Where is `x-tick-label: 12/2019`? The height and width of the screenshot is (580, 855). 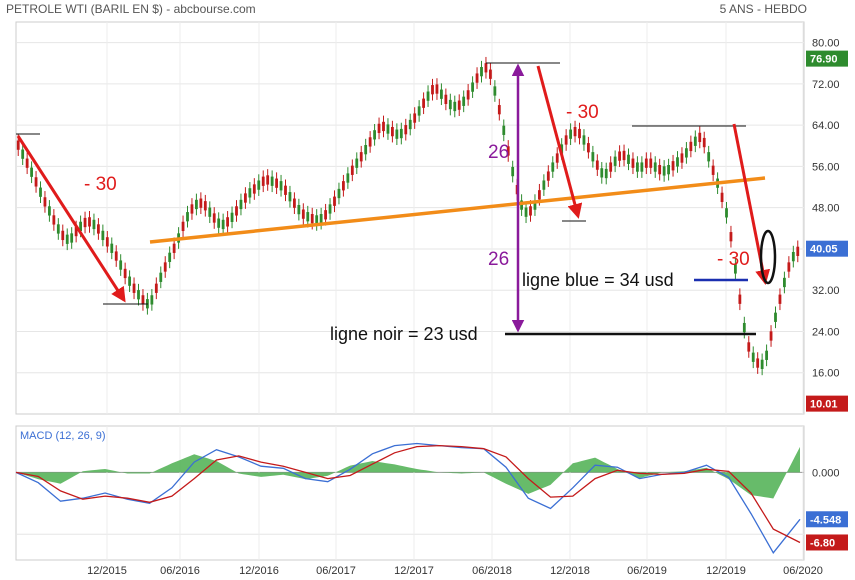 x-tick-label: 12/2019 is located at coordinates (726, 571).